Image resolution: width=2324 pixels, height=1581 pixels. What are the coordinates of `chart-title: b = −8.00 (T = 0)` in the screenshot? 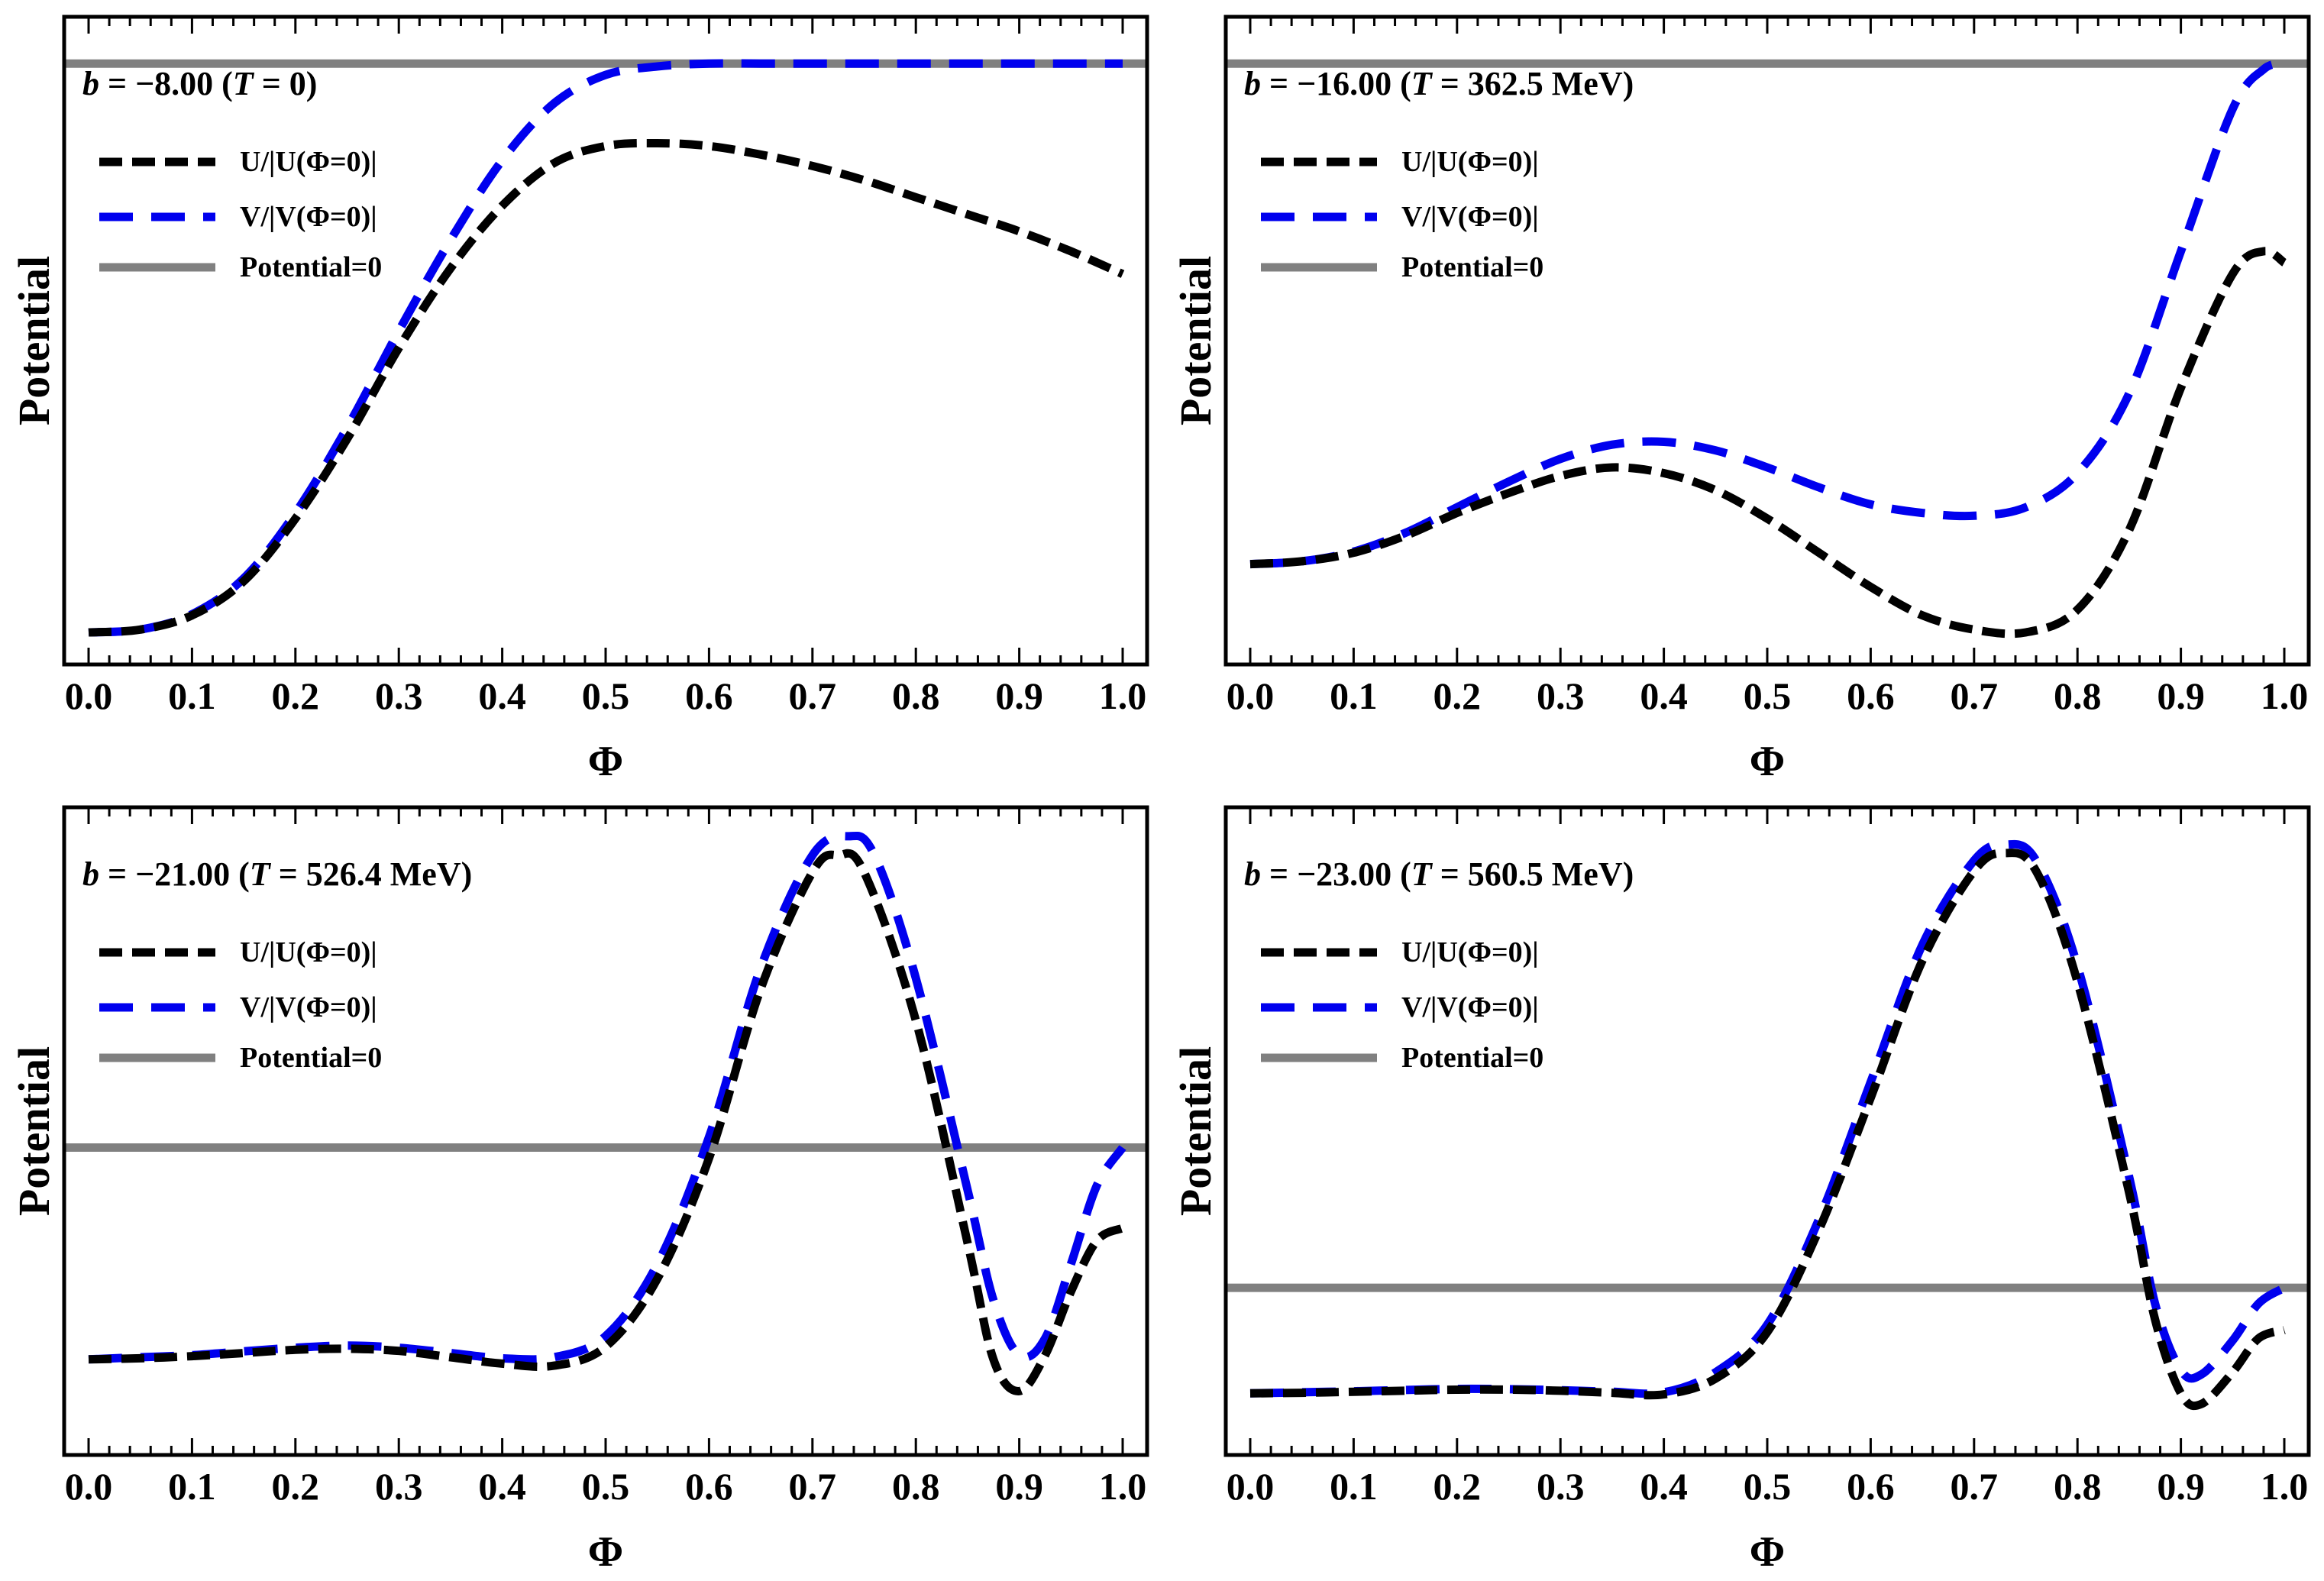 It's located at (199, 83).